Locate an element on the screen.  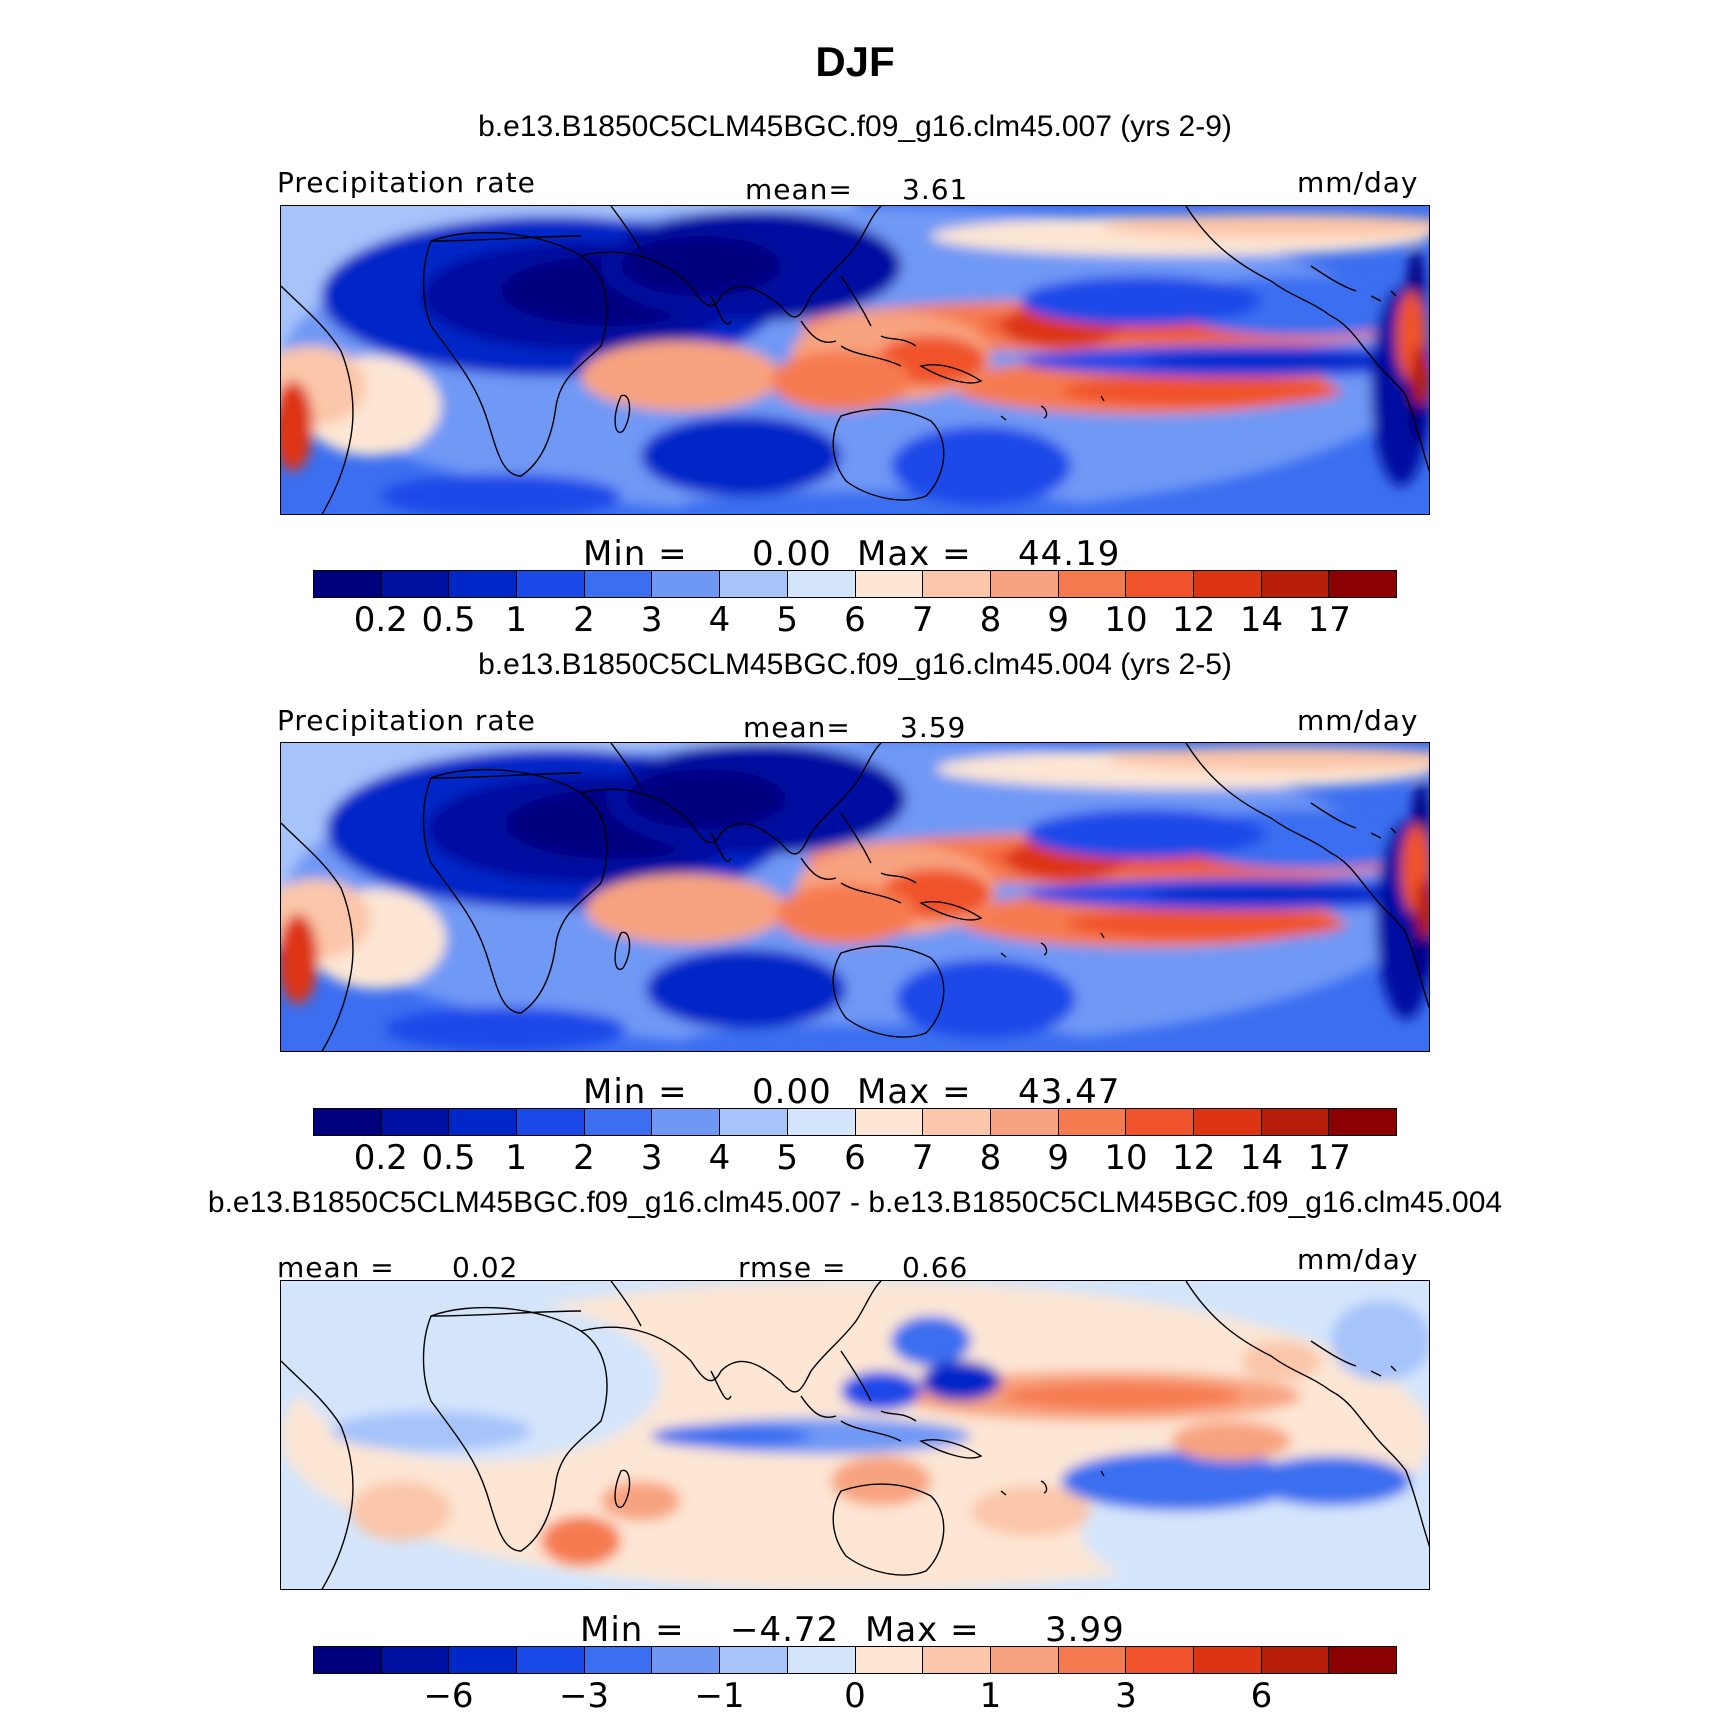
colorbar-tick-label: 0 is located at coordinates (855, 1696).